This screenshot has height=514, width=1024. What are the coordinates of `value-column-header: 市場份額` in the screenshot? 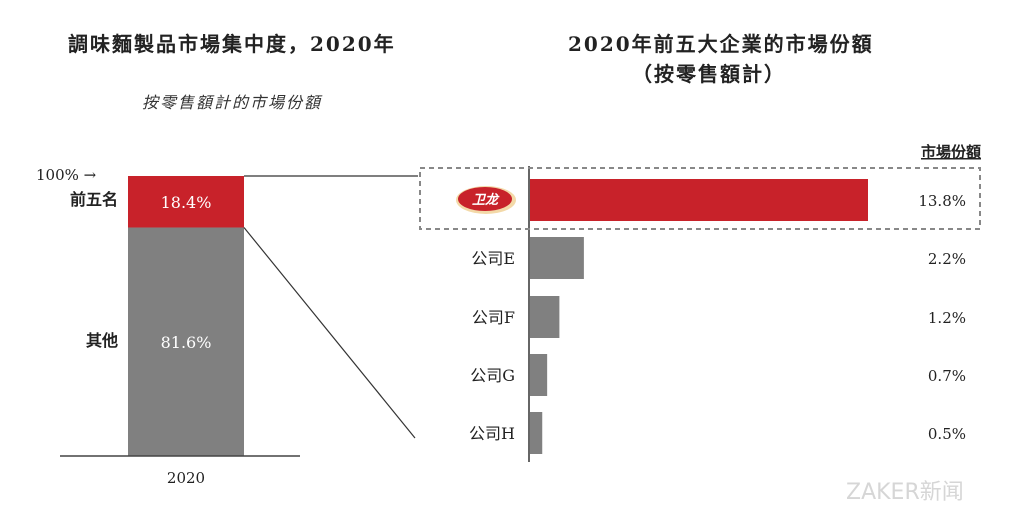 It's located at (951, 152).